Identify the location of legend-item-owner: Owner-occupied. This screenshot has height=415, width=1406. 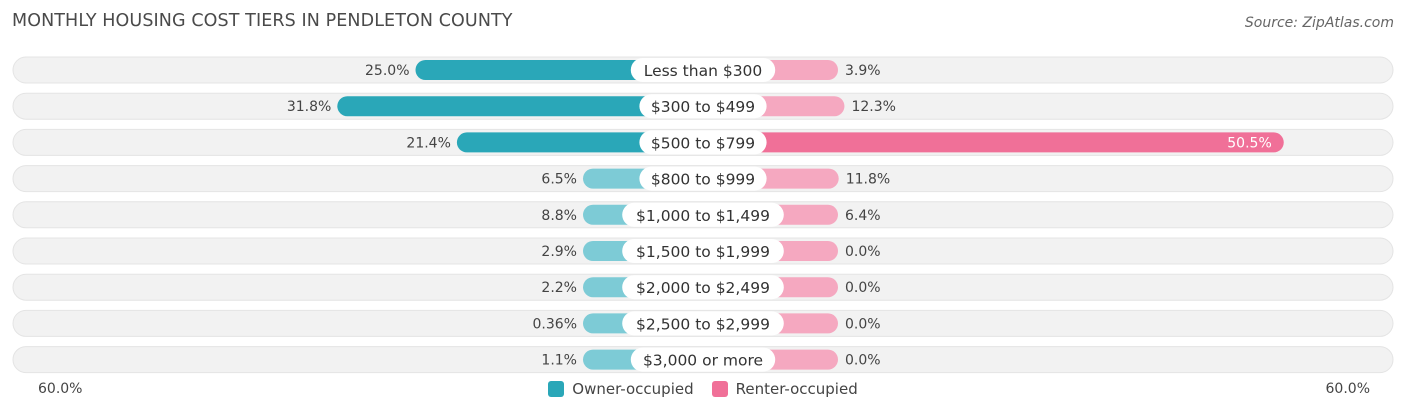
(621, 389).